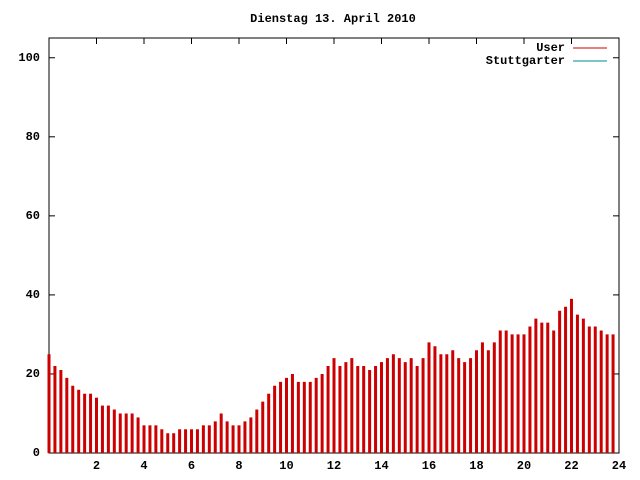 This screenshot has height=480, width=640. What do you see at coordinates (96, 466) in the screenshot?
I see `x-tick-label: 2` at bounding box center [96, 466].